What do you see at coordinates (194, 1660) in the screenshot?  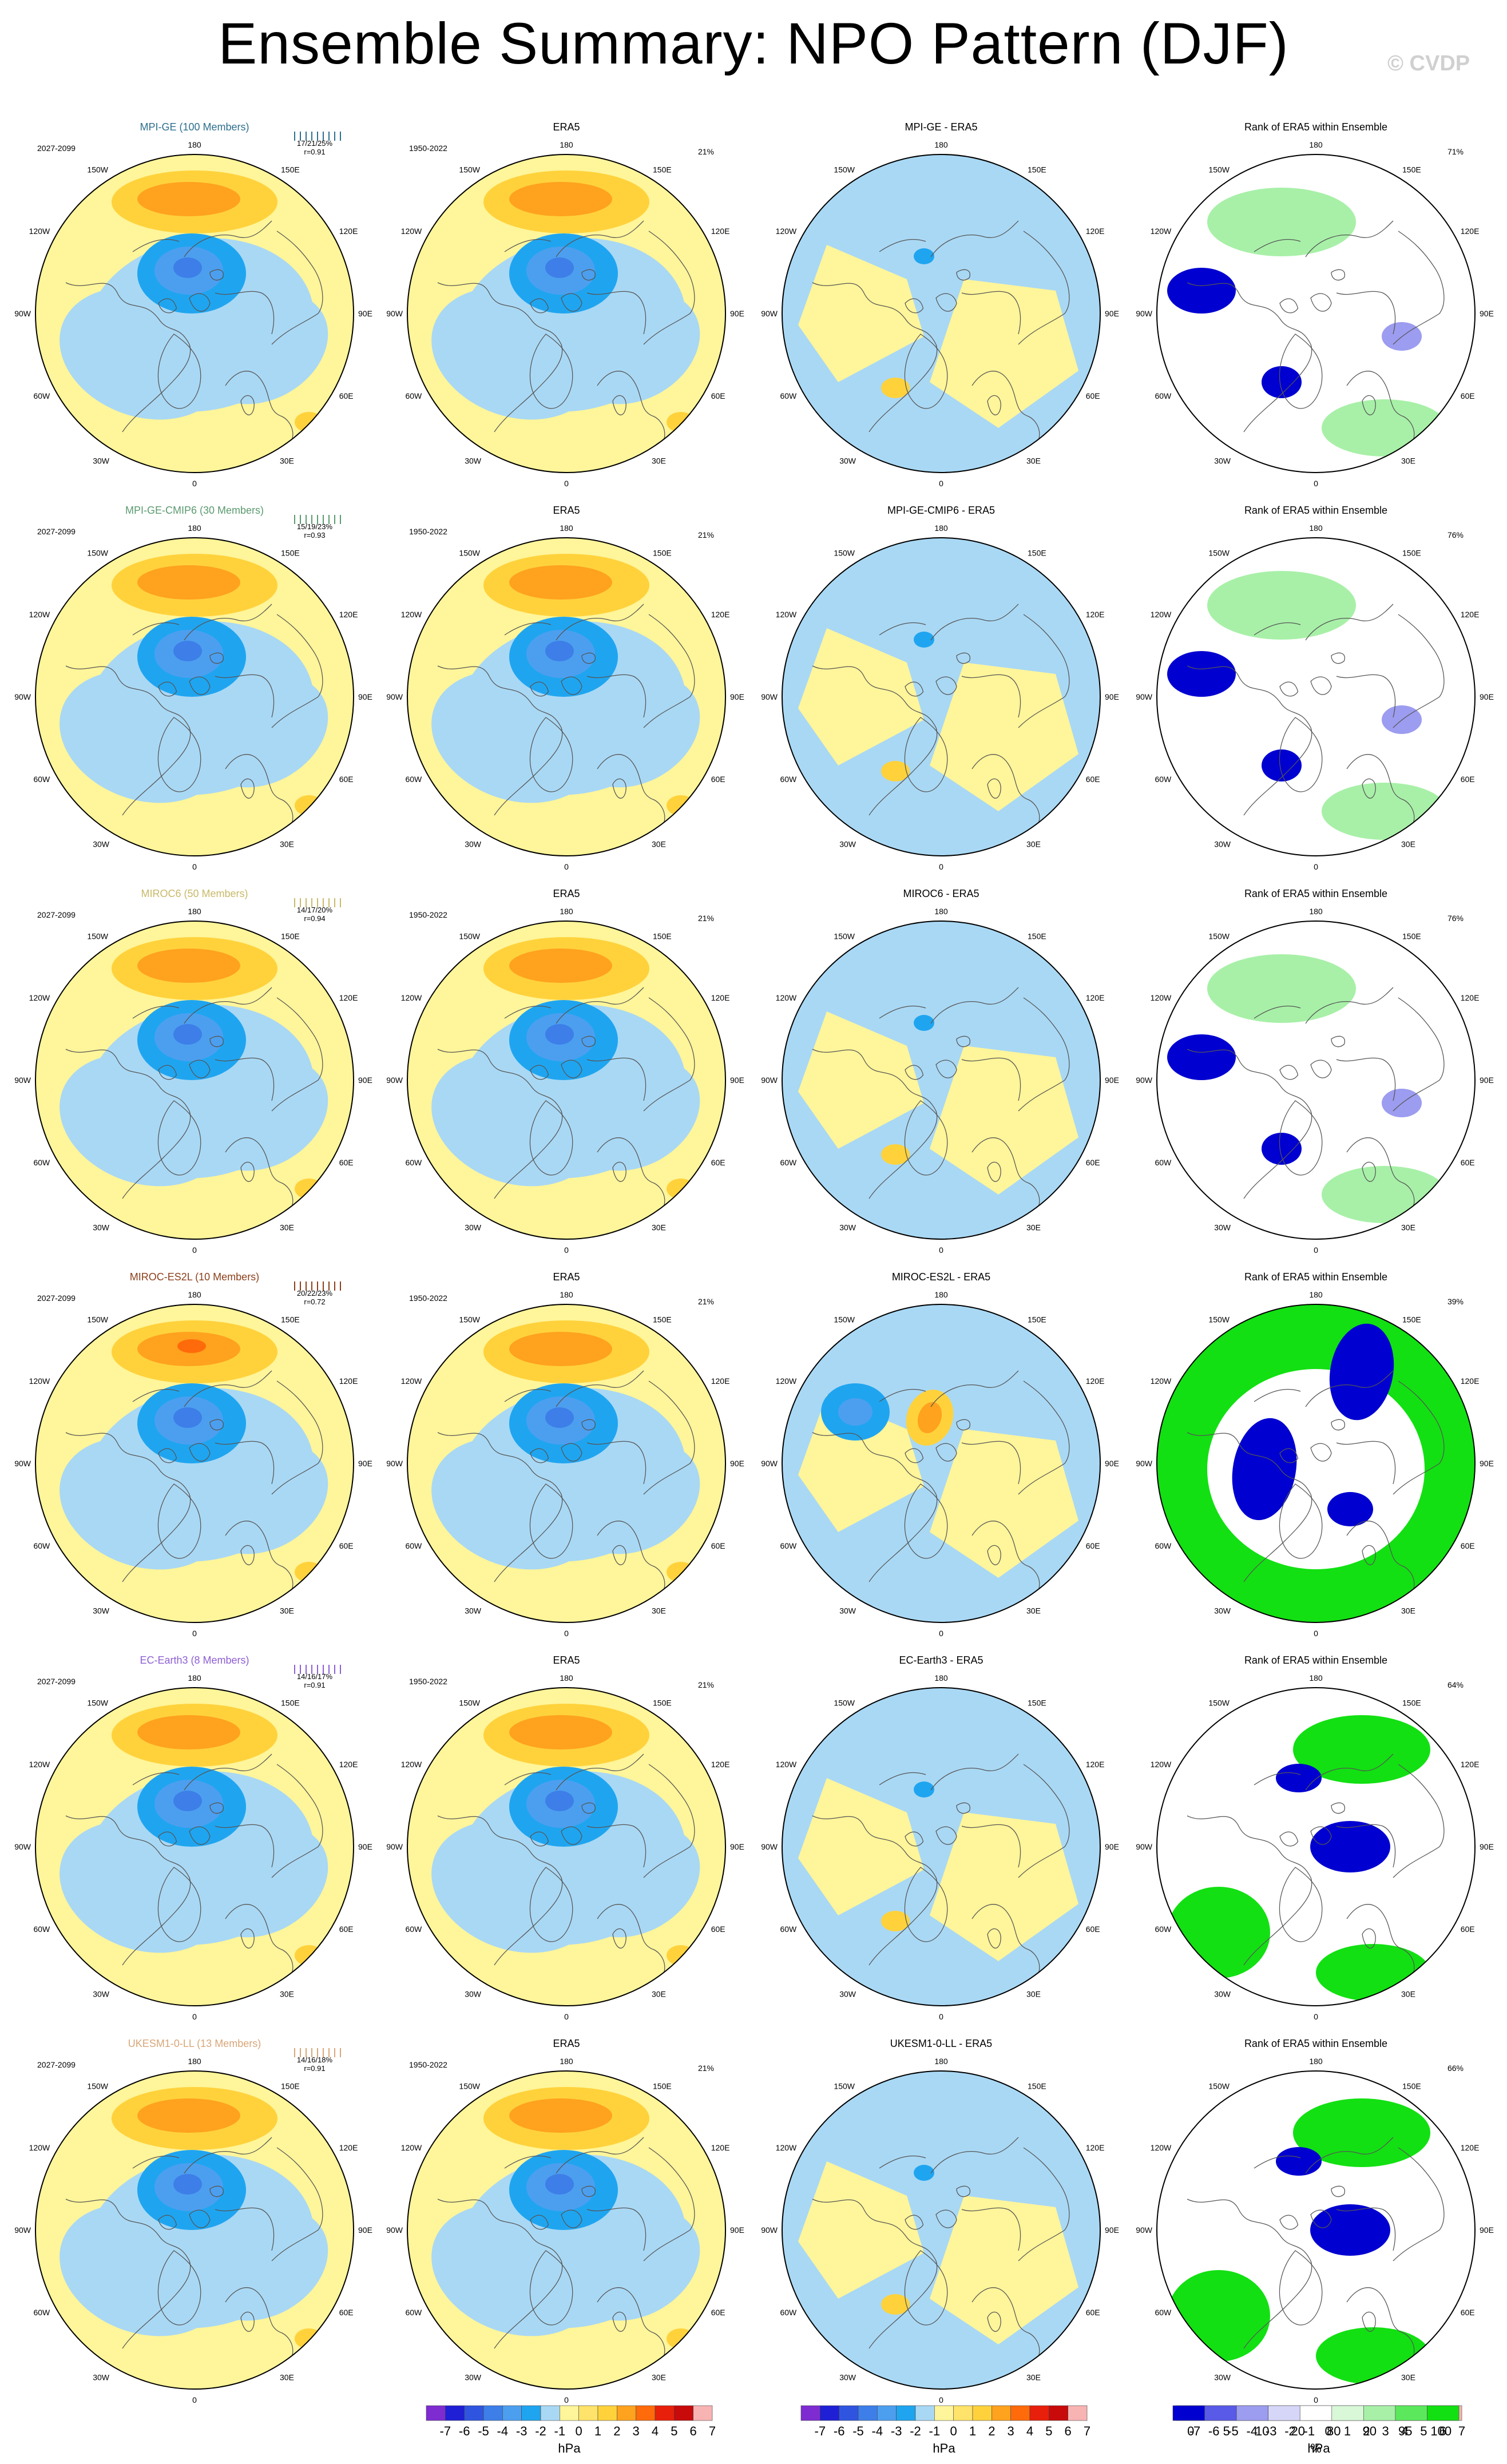 I see `ensemble-title: EC-Earth3 (8 Members)` at bounding box center [194, 1660].